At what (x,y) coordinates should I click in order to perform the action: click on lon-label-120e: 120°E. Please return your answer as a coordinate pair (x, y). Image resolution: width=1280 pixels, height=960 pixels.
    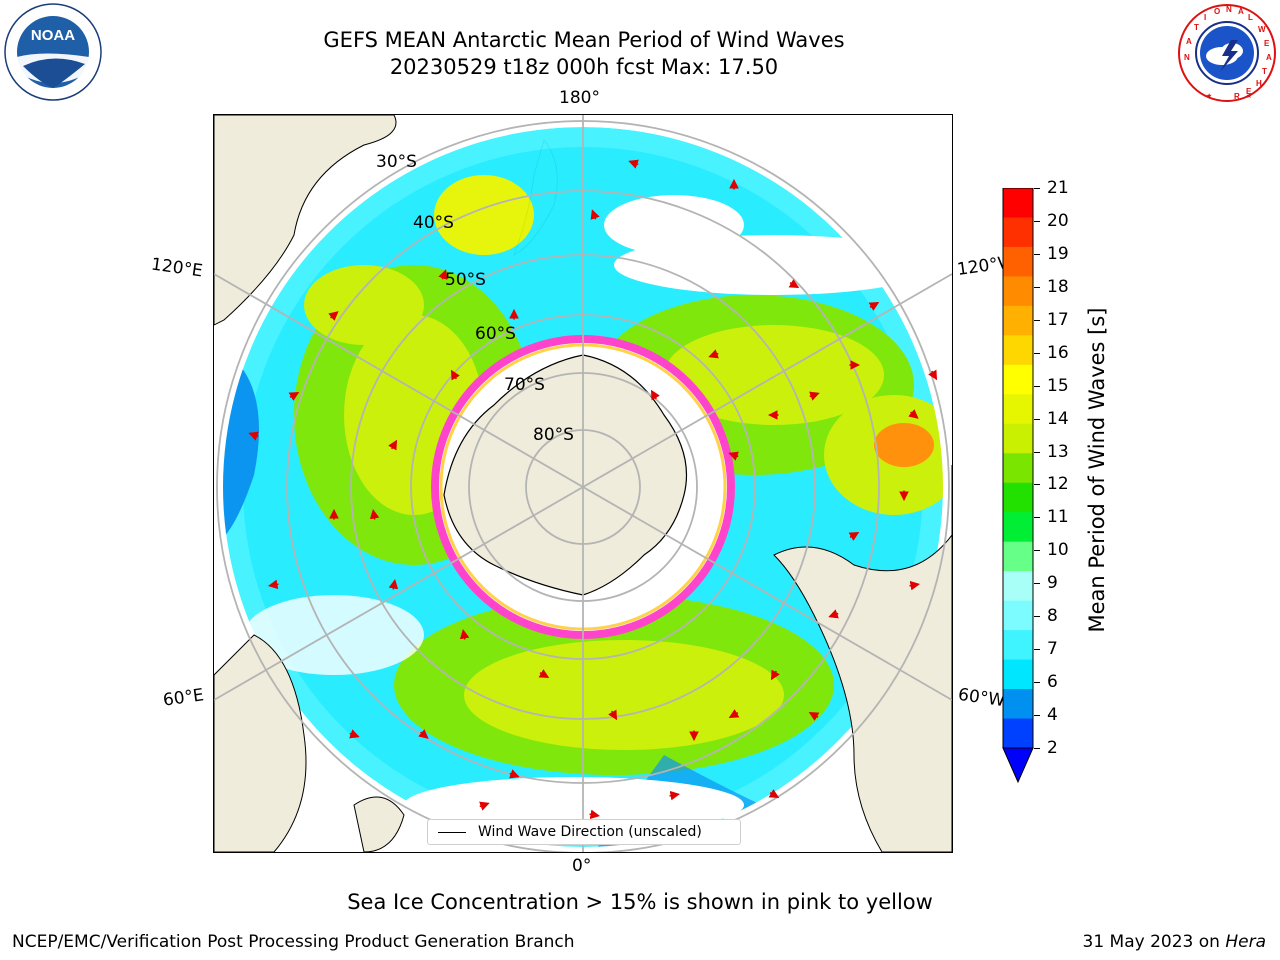
    Looking at the image, I should click on (176, 268).